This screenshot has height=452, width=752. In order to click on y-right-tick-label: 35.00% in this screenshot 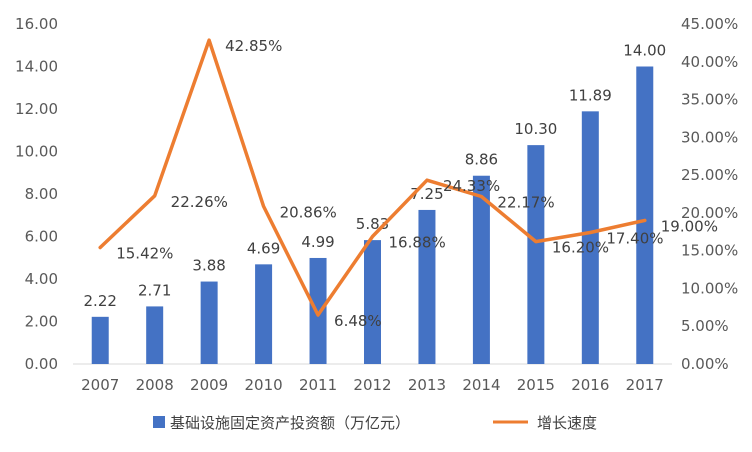, I will do `click(709, 100)`.